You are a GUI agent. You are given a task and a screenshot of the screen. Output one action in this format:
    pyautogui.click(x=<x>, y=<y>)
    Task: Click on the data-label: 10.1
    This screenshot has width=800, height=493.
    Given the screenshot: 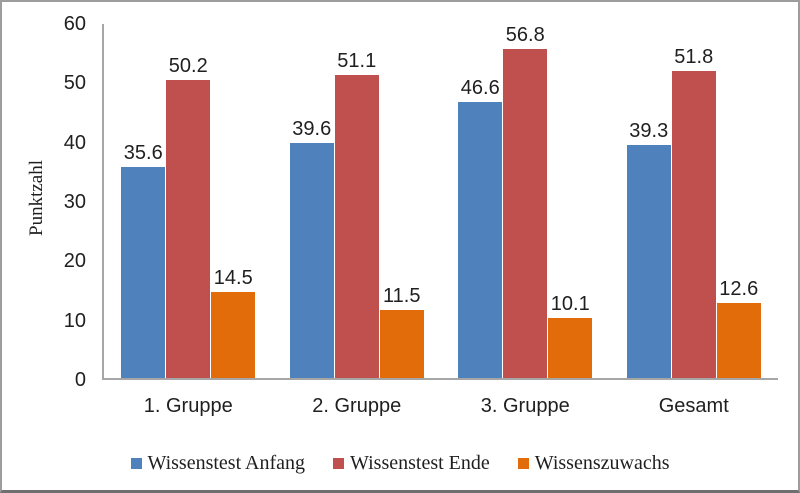 What is the action you would take?
    pyautogui.click(x=570, y=304)
    